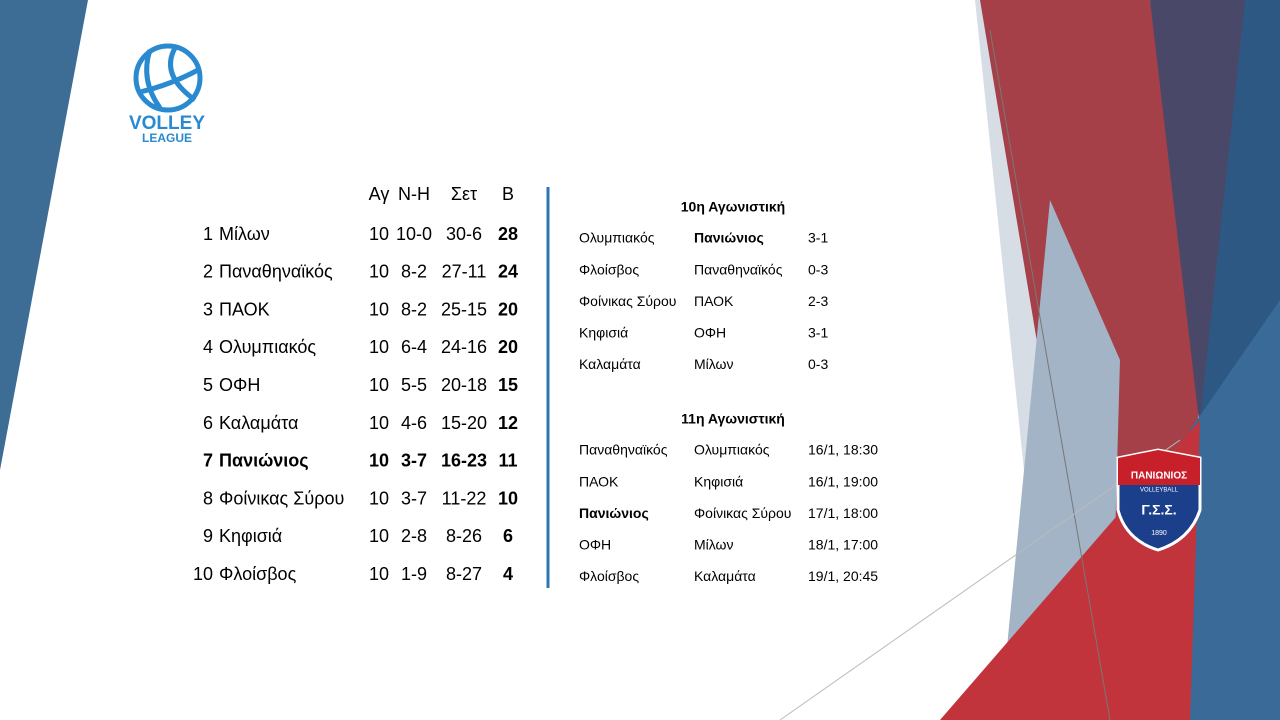  Describe the element at coordinates (414, 423) in the screenshot. I see `standings-cell: 4-6` at that location.